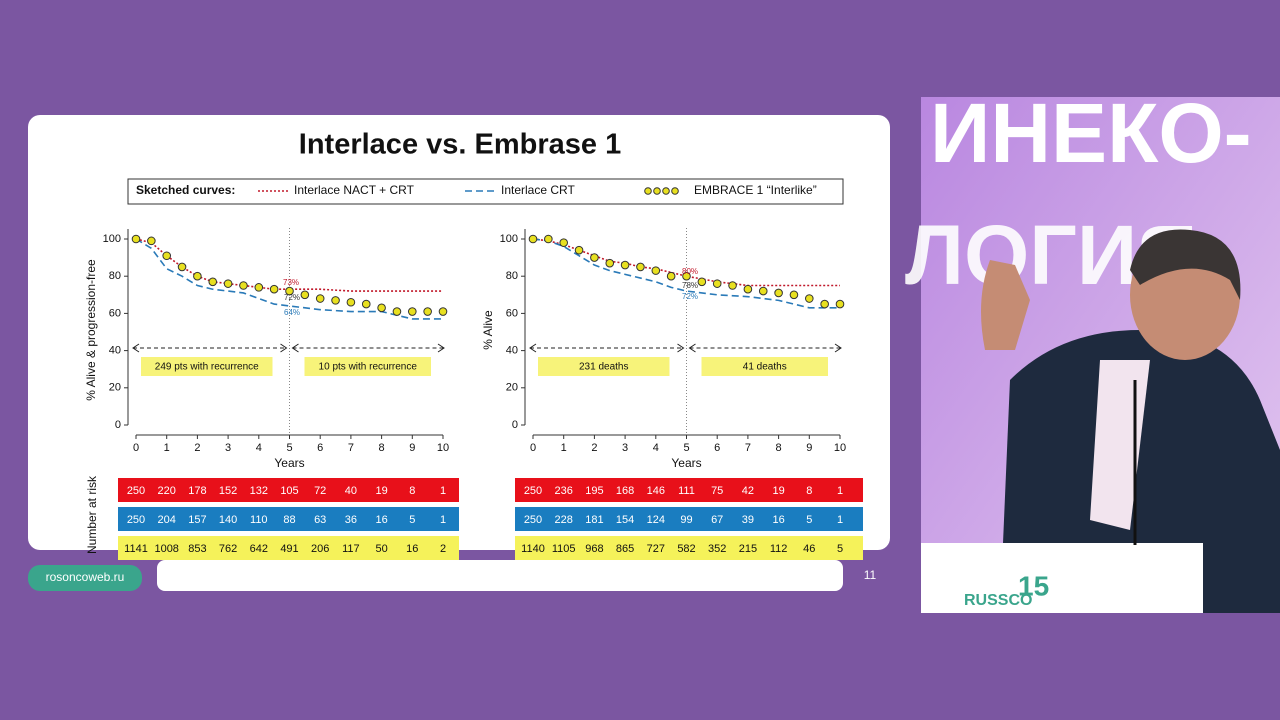 The image size is (1280, 720). I want to click on risk-cell: 195, so click(594, 491).